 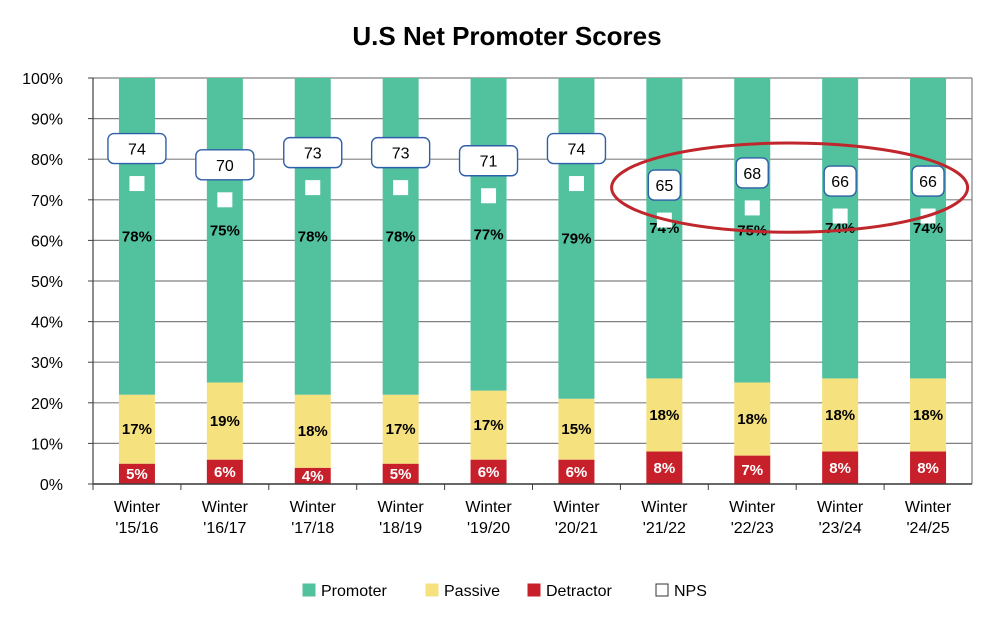 I want to click on data-label-promoter-9: 74%, so click(x=928, y=228).